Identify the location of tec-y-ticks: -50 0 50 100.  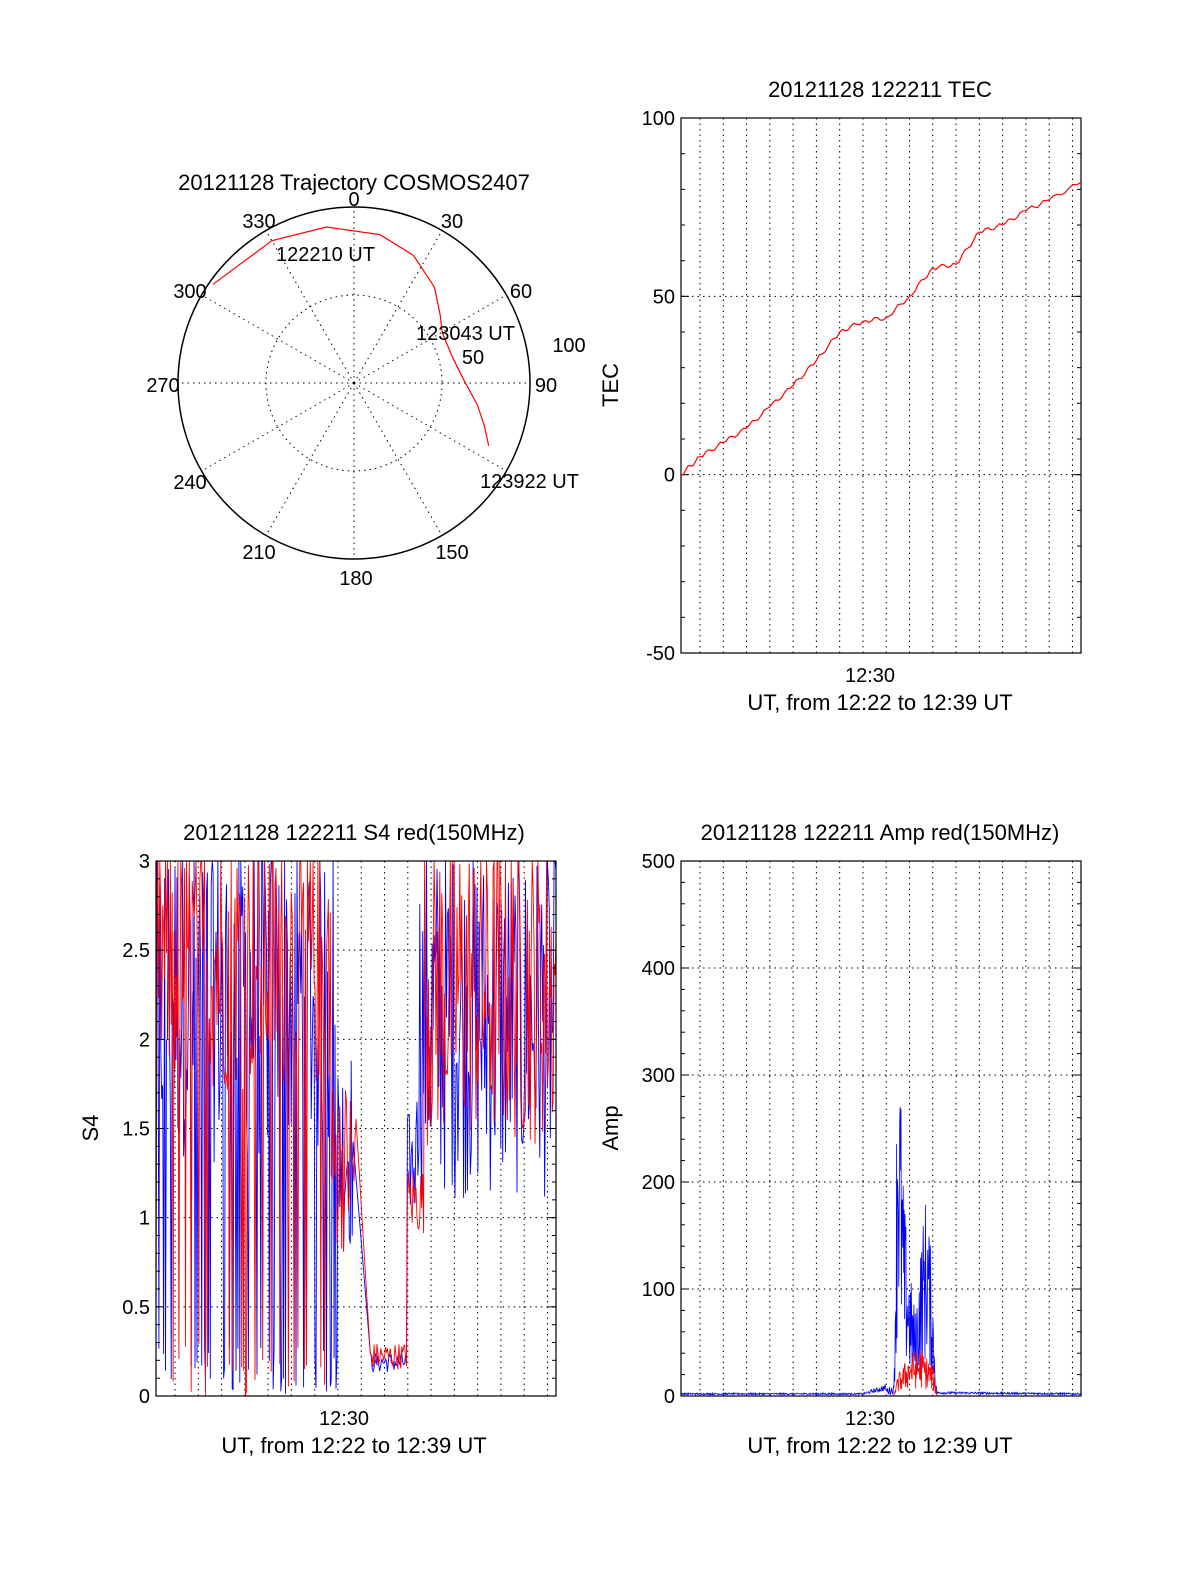
(861, 386).